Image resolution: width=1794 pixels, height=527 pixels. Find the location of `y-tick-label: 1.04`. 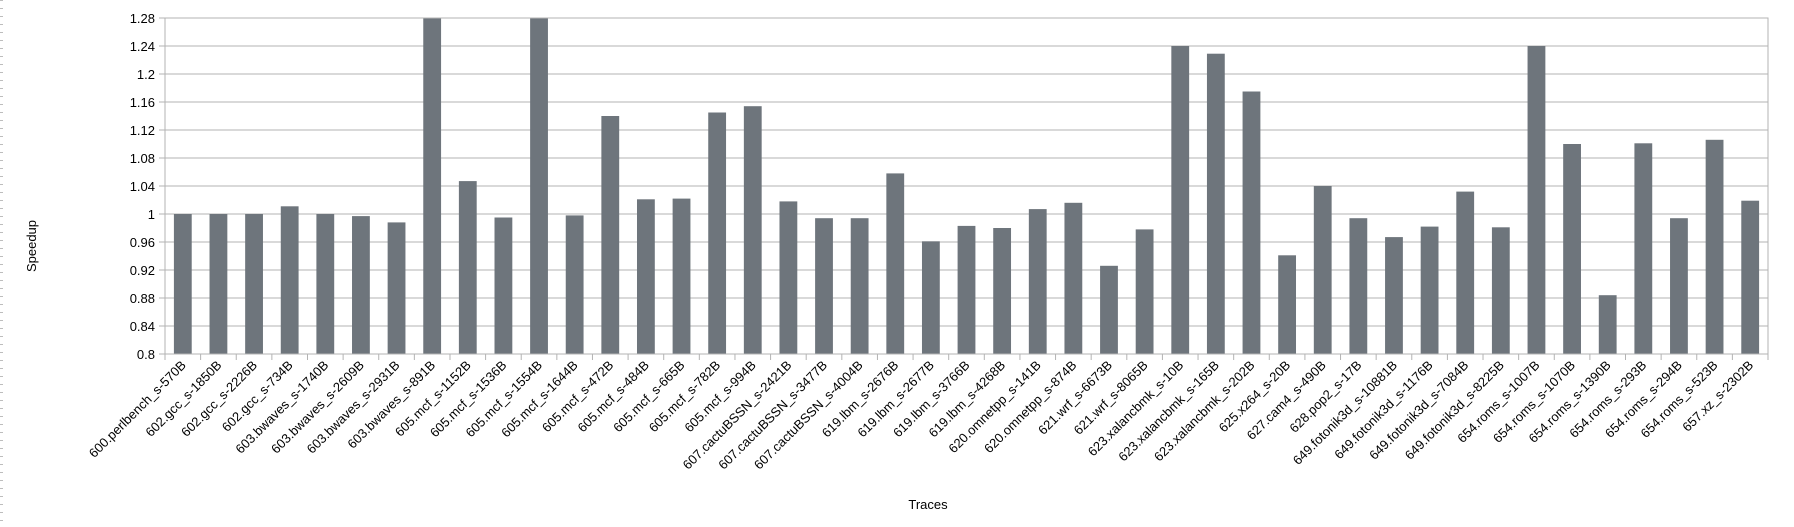

y-tick-label: 1.04 is located at coordinates (142, 186).